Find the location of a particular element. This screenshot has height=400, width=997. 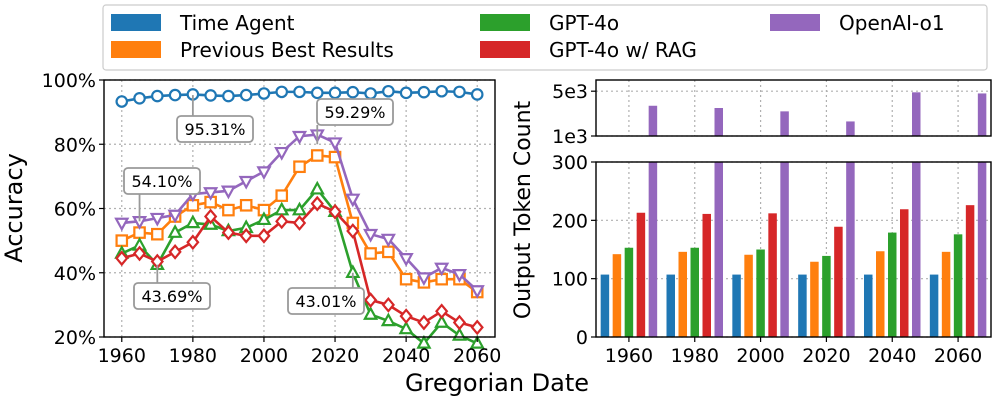

annotation-label: 54.10% is located at coordinates (161, 181).